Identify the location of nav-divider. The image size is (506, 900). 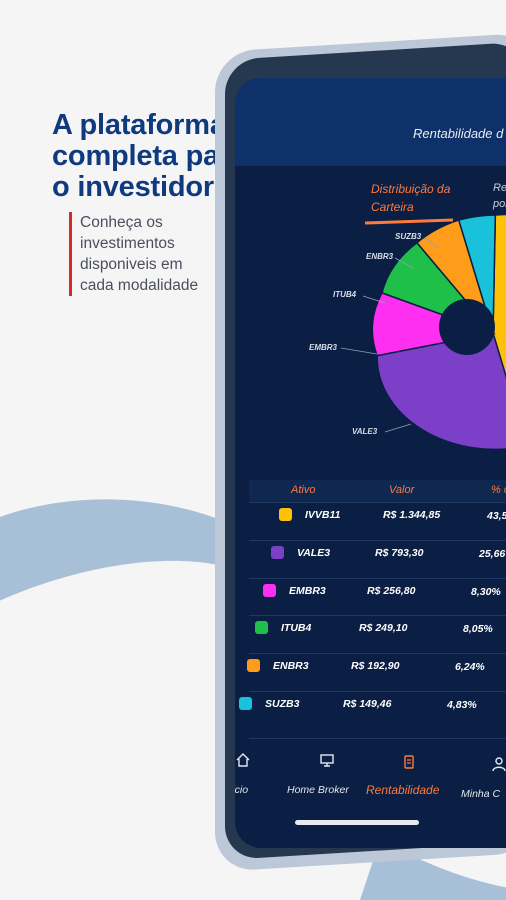
(377, 738).